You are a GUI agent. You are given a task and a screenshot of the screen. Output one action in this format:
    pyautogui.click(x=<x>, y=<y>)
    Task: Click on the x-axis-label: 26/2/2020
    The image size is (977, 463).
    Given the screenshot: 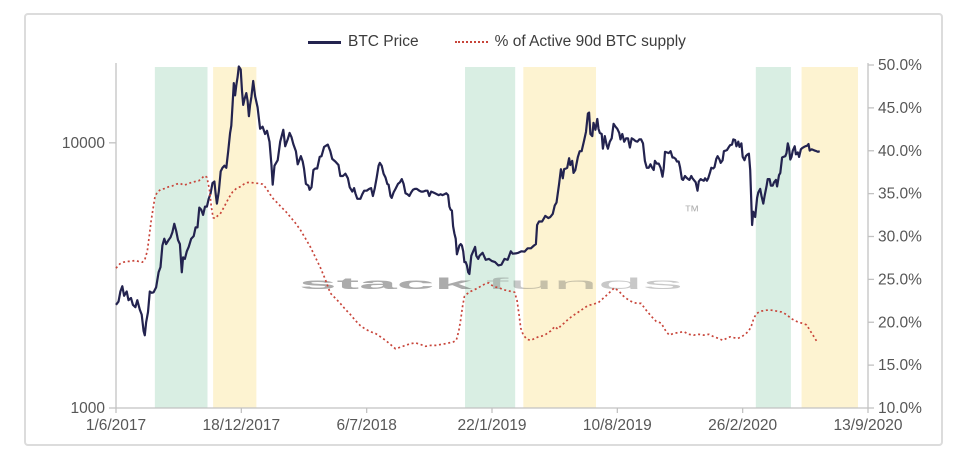 What is the action you would take?
    pyautogui.click(x=742, y=425)
    